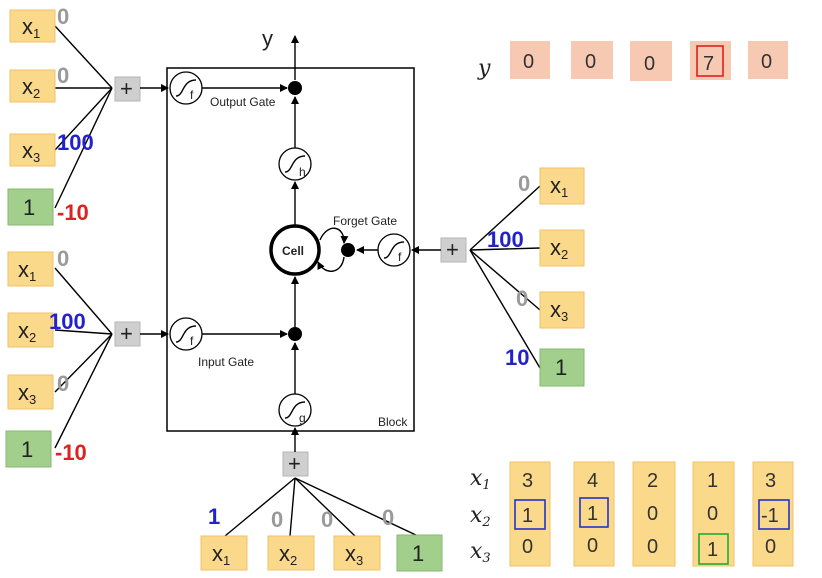 This screenshot has height=578, width=822. I want to click on output-multiply-node, so click(295, 88).